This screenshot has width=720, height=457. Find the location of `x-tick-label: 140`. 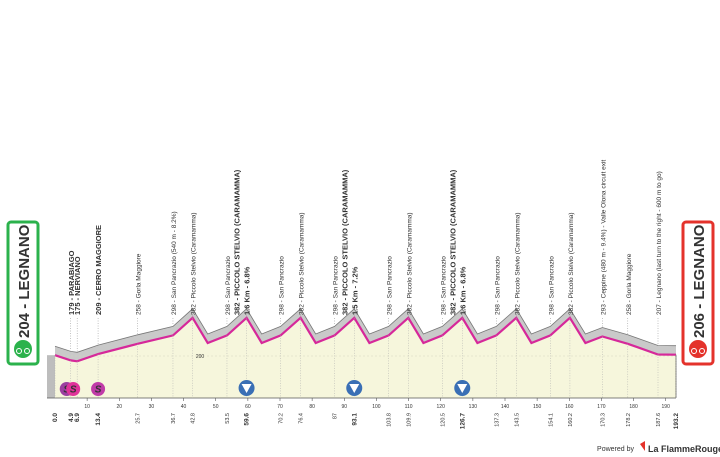

x-tick-label: 140 is located at coordinates (505, 407).